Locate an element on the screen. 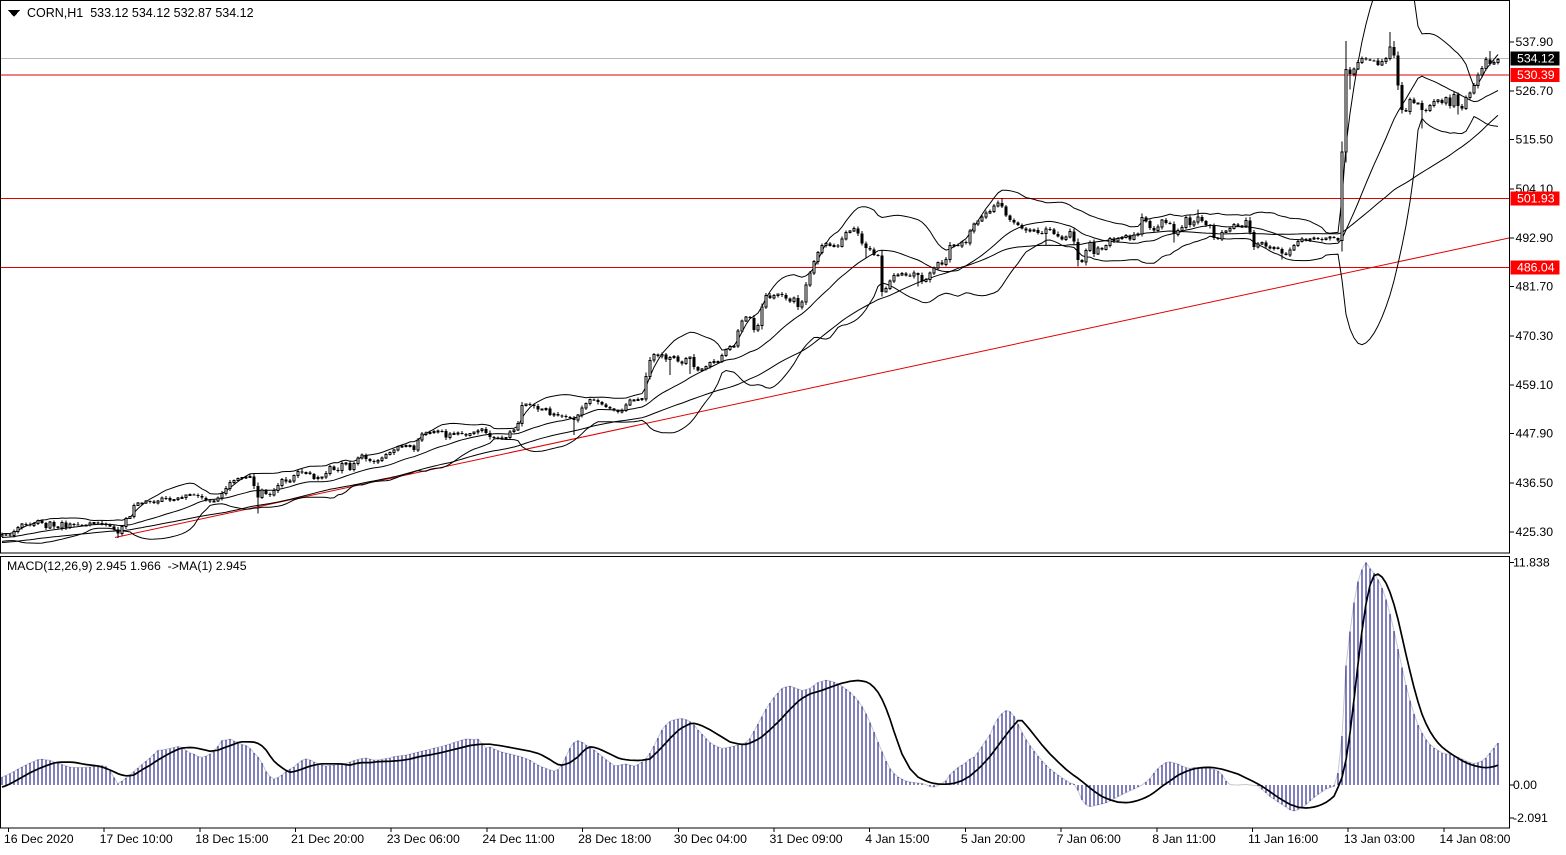 Image resolution: width=1566 pixels, height=855 pixels. svg-text: 24 Dec 11:00 is located at coordinates (518, 839).